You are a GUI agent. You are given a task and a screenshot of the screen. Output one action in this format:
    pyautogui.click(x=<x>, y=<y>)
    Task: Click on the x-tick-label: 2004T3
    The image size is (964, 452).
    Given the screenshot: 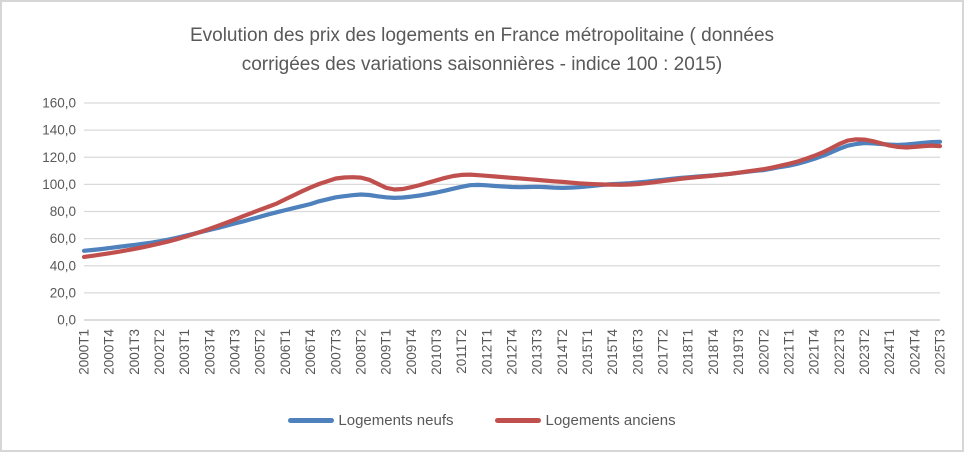 What is the action you would take?
    pyautogui.click(x=235, y=352)
    